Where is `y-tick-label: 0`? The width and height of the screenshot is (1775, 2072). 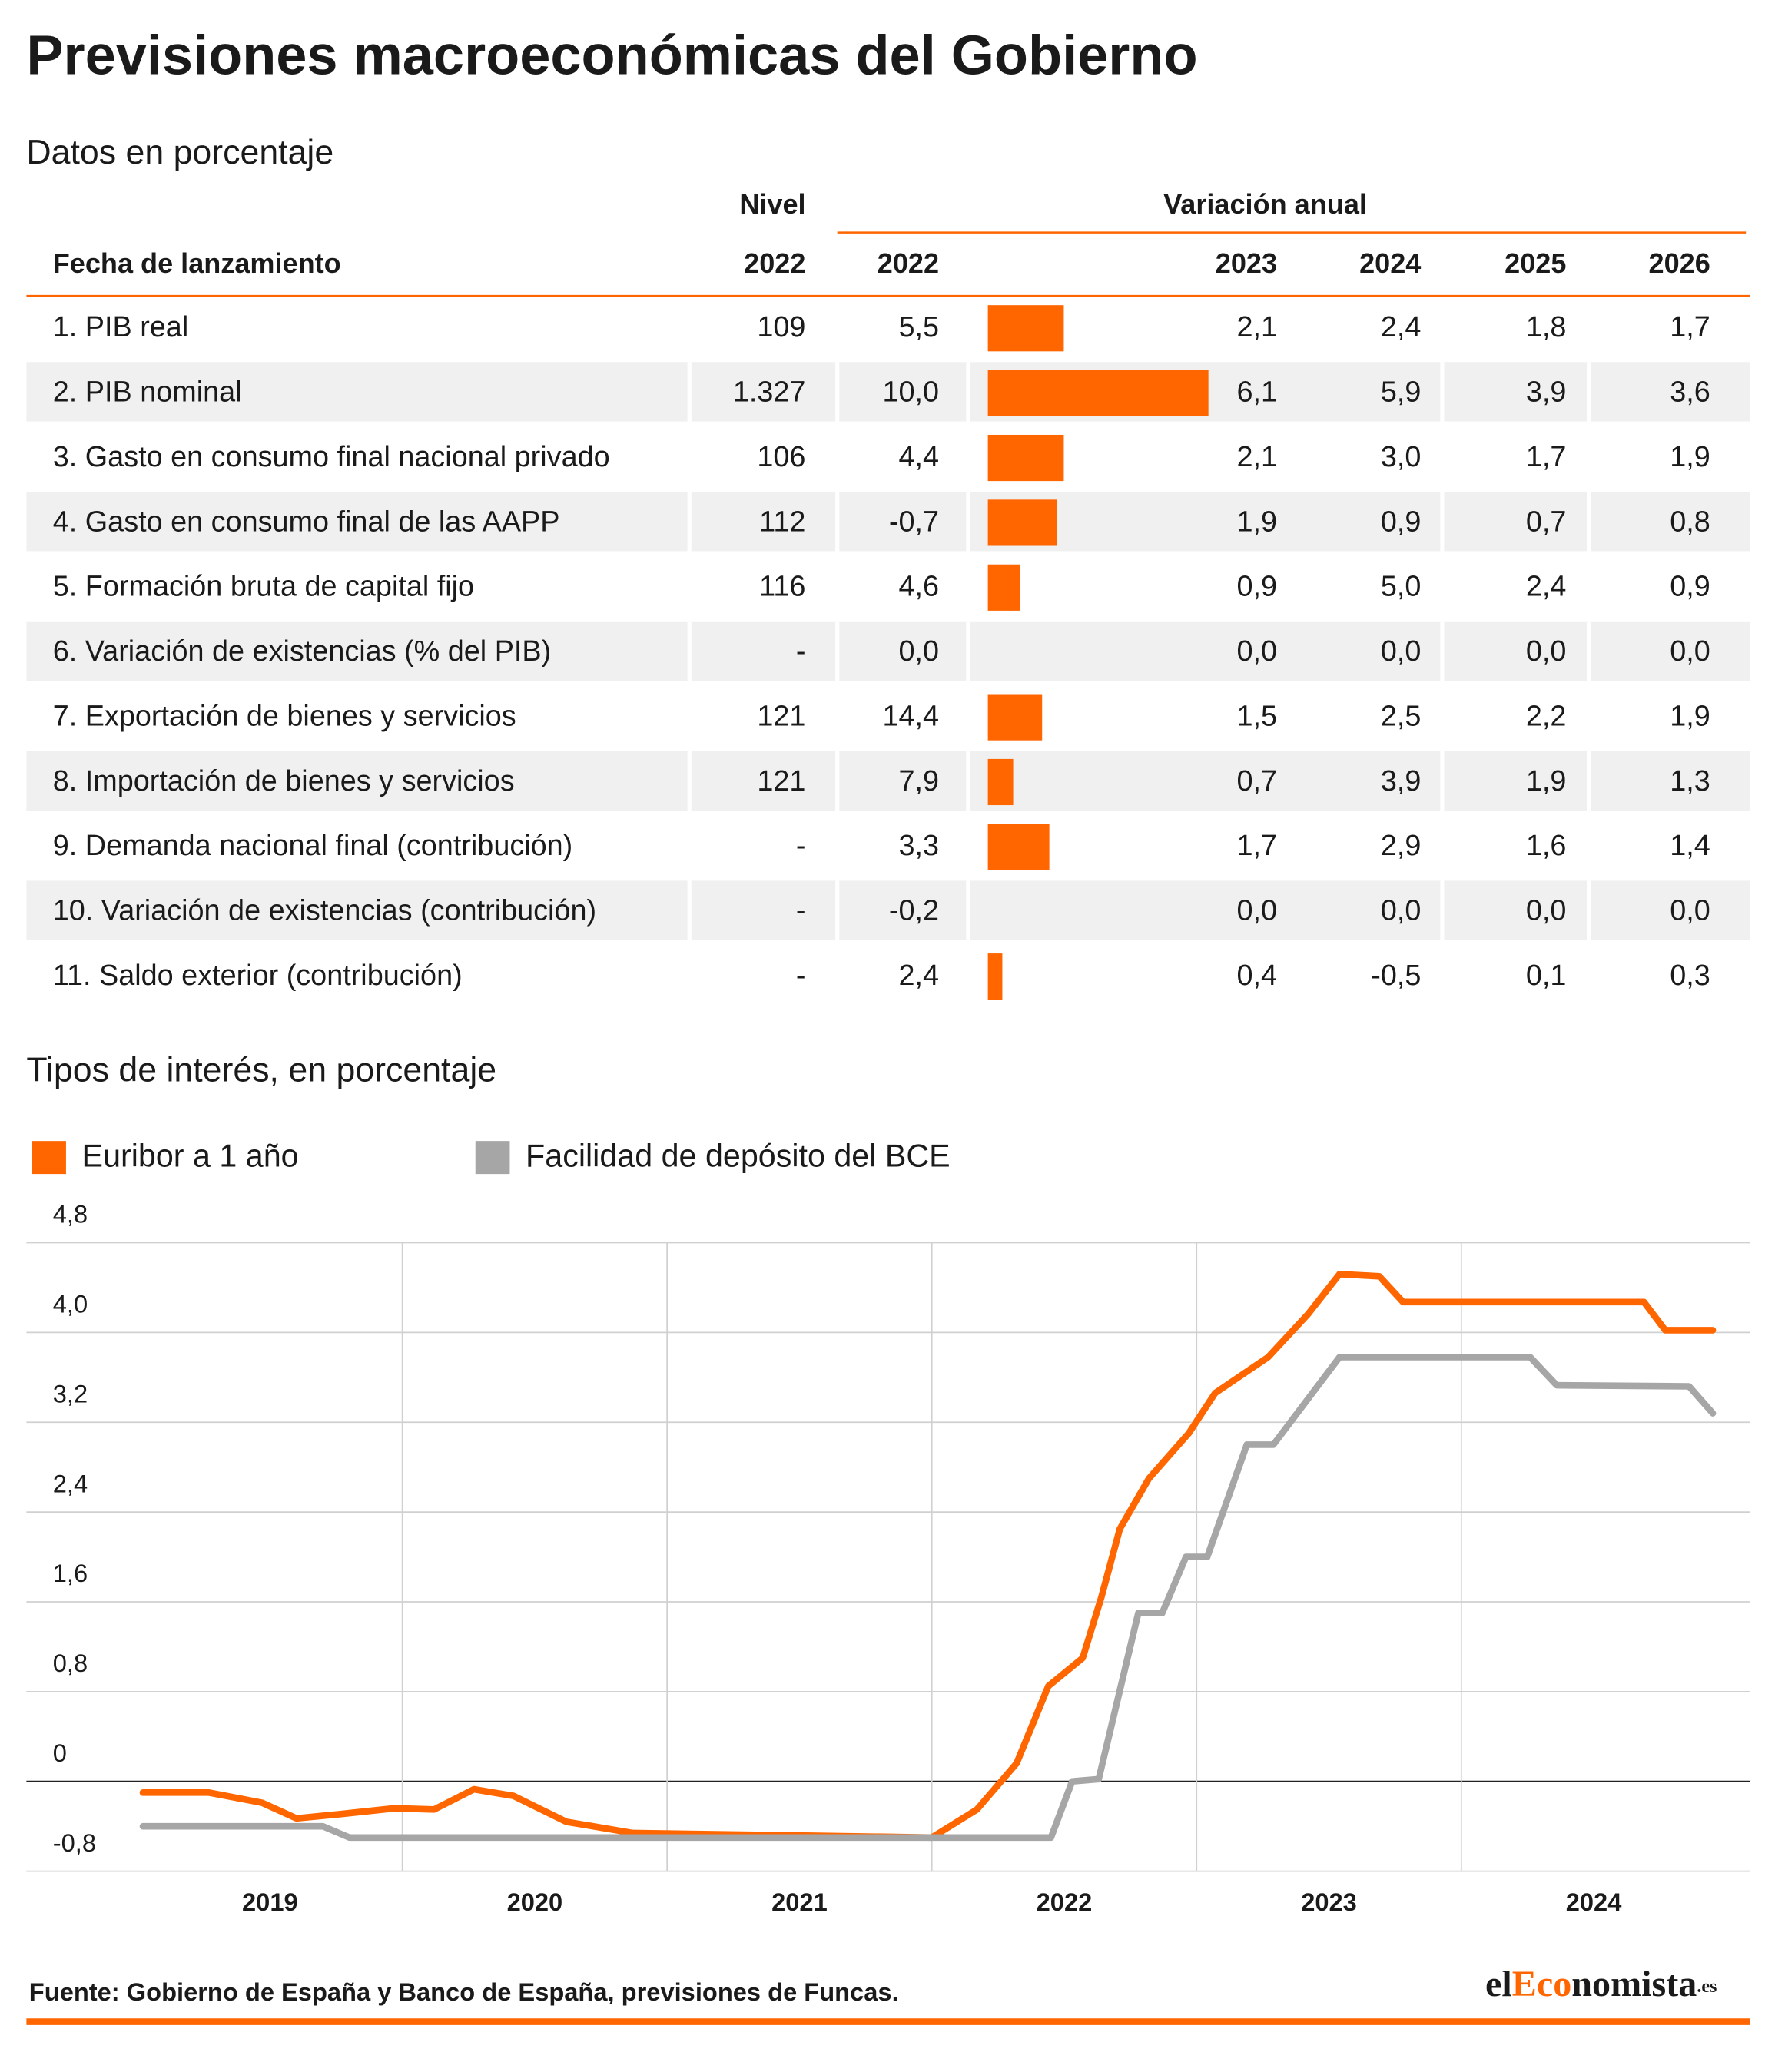 y-tick-label: 0 is located at coordinates (60, 1753).